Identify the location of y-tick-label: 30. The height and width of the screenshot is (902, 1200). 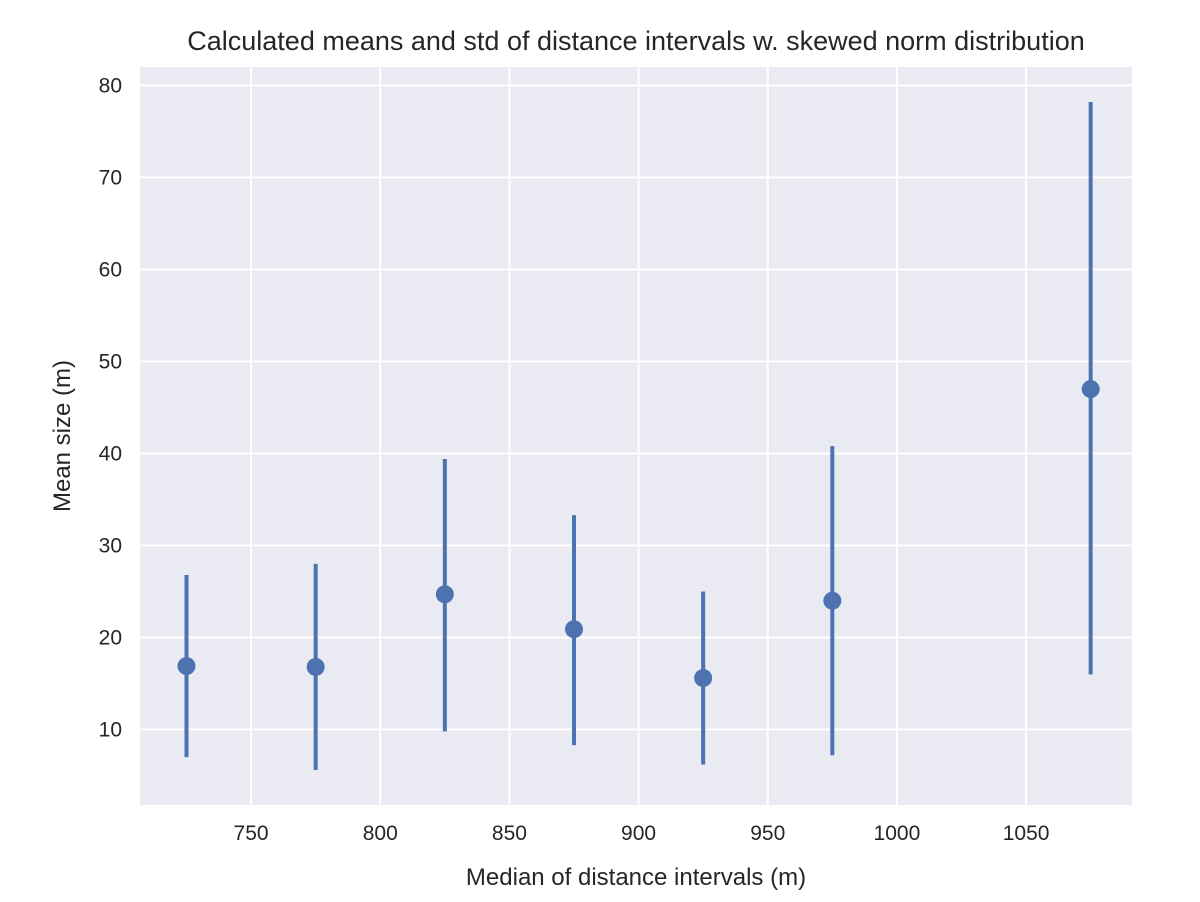
(110, 546).